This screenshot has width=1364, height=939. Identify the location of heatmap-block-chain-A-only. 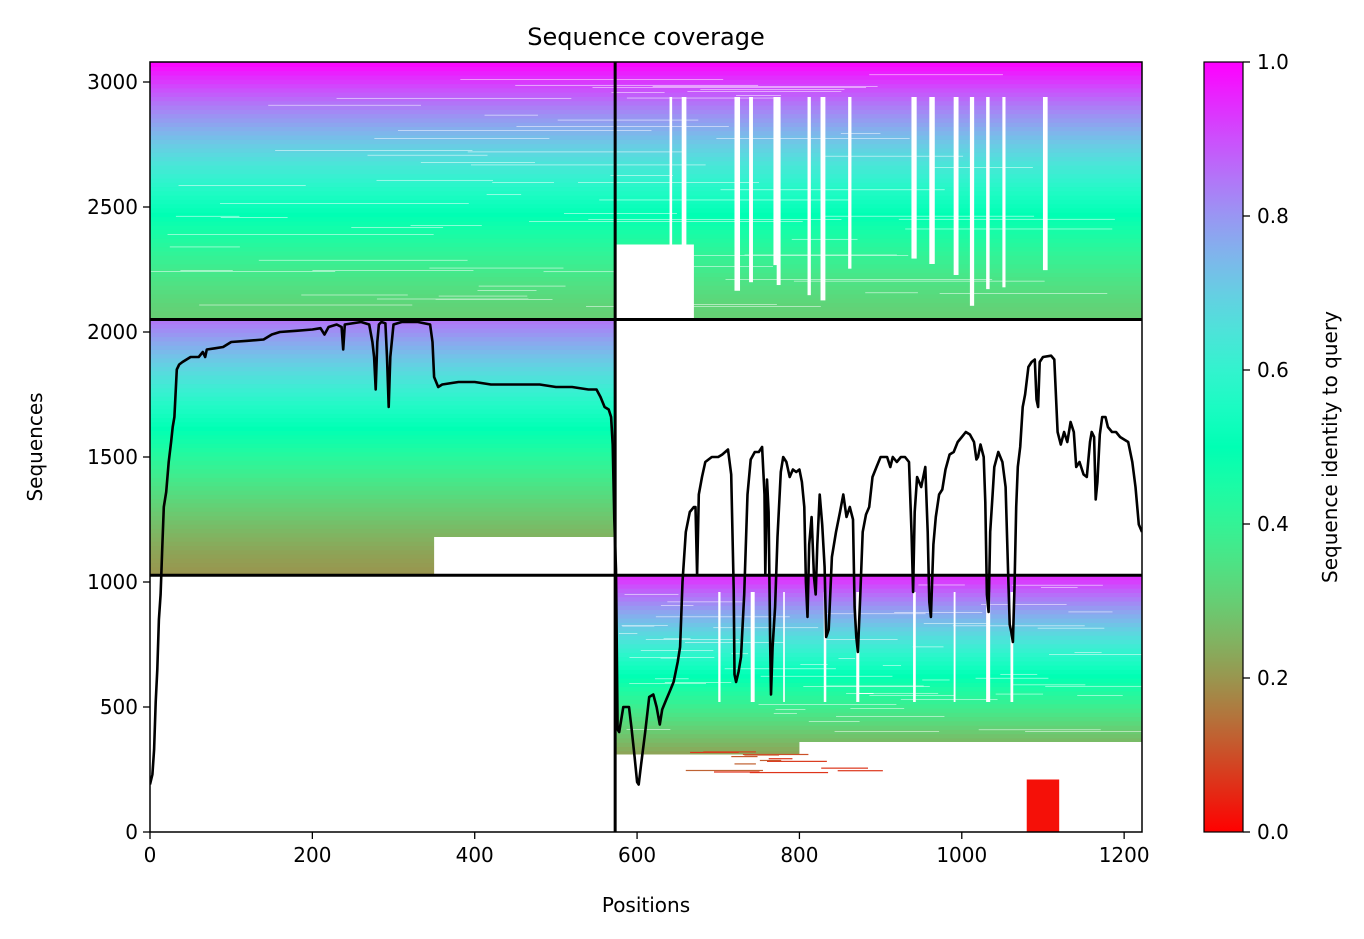
(383, 447).